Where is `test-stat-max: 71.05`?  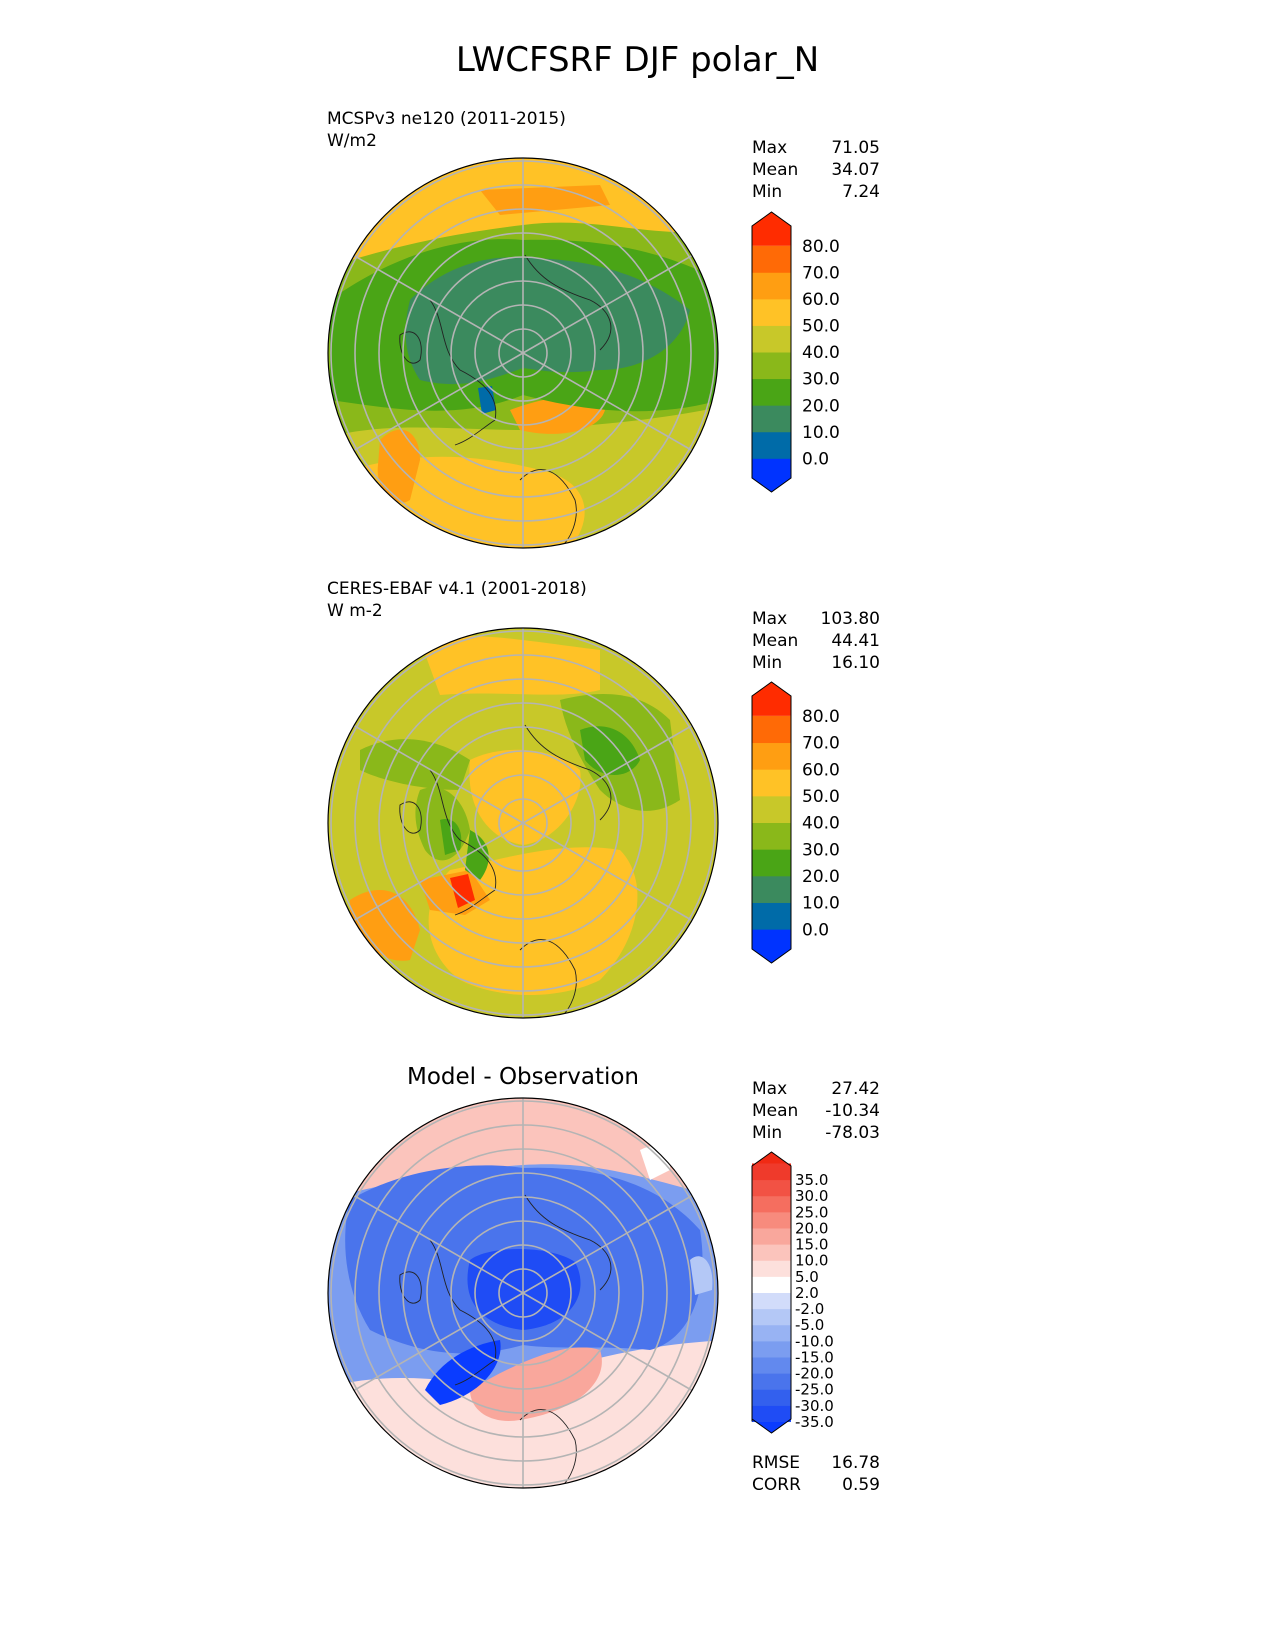
test-stat-max: 71.05 is located at coordinates (855, 148).